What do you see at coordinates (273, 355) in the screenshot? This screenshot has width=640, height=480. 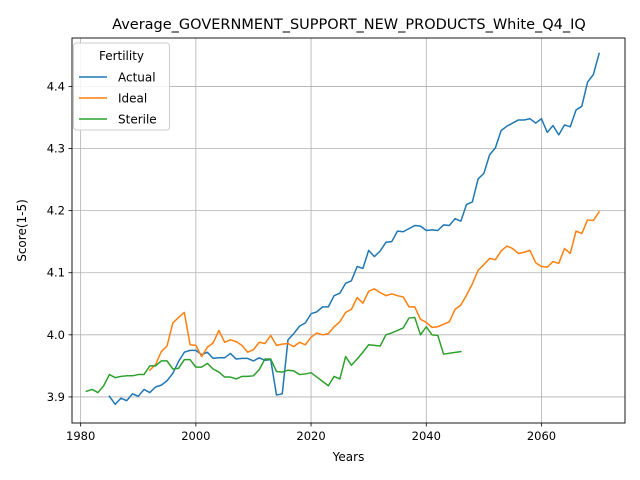 I see `series-line-sterile` at bounding box center [273, 355].